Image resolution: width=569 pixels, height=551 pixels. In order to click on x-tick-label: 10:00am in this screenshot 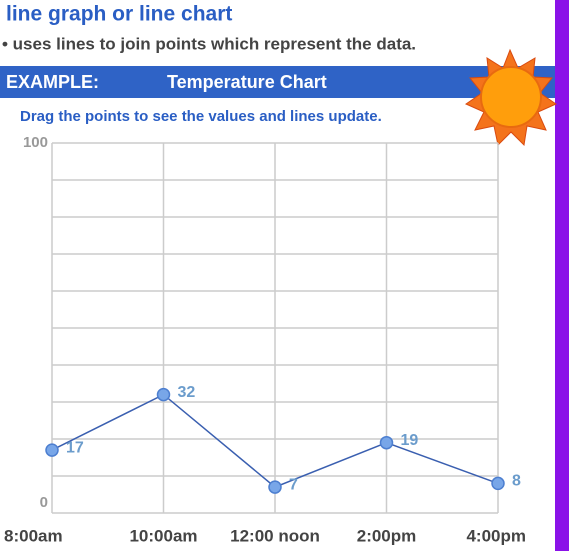, I will do `click(163, 535)`.